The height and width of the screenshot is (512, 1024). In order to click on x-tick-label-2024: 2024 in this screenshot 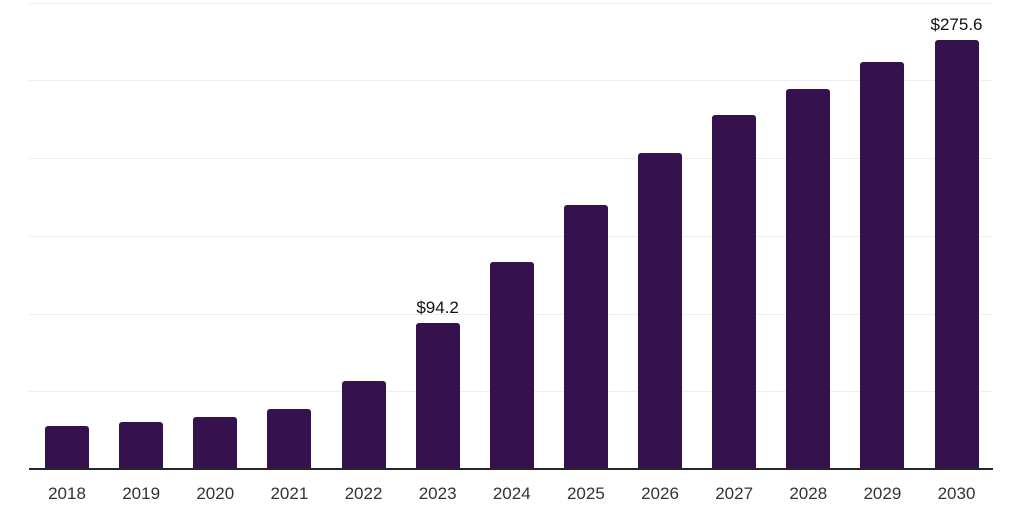, I will do `click(511, 493)`.